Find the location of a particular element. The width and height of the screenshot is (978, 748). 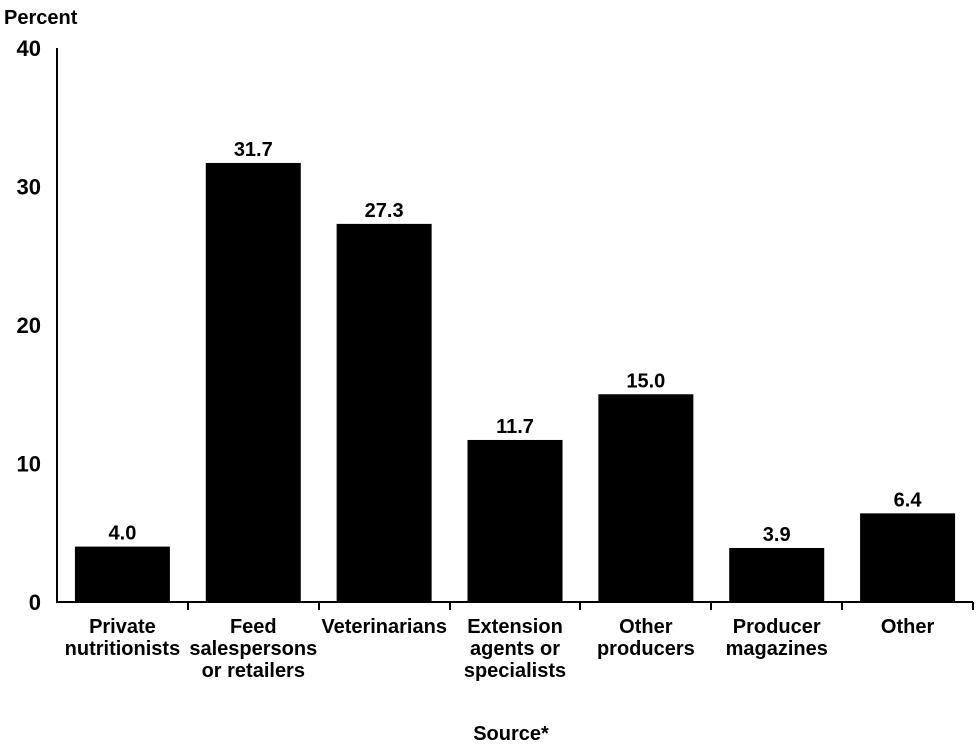

y-tick-label: 20 is located at coordinates (29, 325).